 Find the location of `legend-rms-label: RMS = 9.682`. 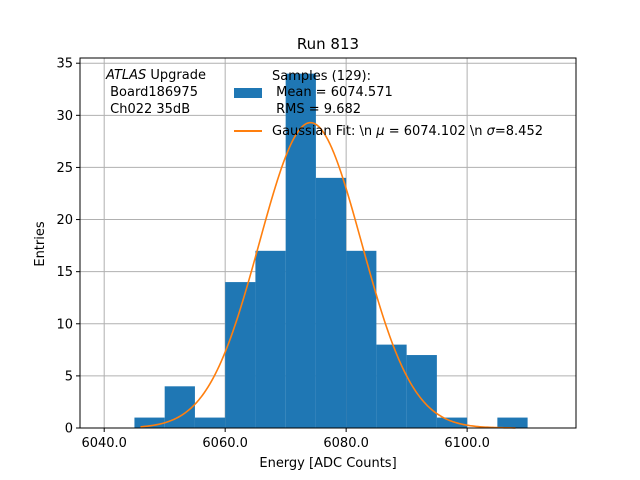

legend-rms-label: RMS = 9.682 is located at coordinates (316, 109).